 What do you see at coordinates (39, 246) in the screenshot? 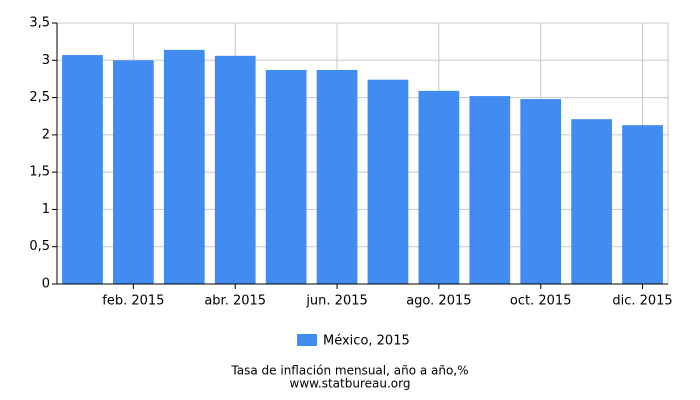
I see `y-tick-label: 0,5` at bounding box center [39, 246].